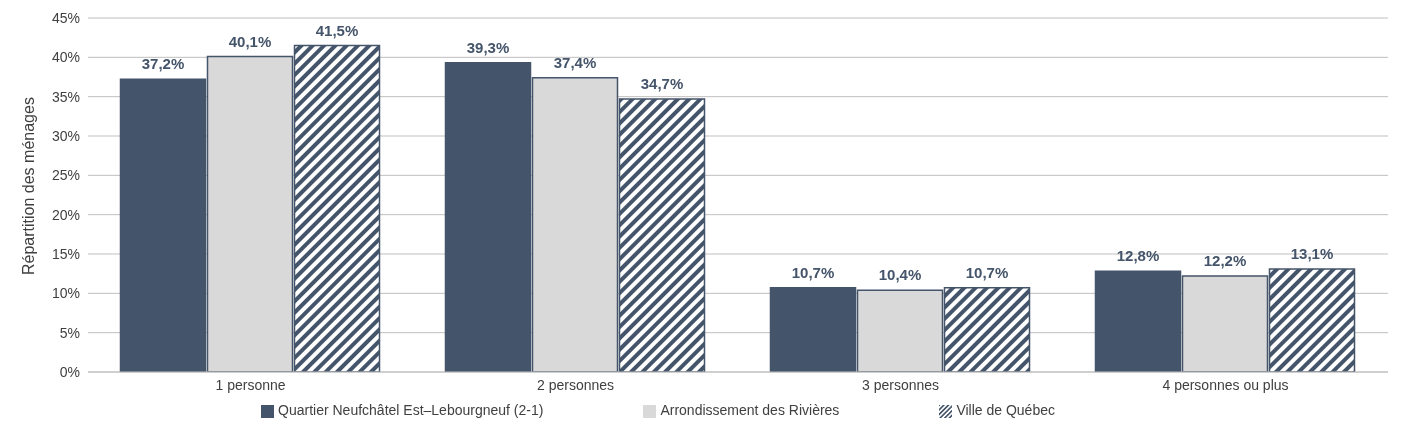 This screenshot has width=1416, height=429. I want to click on data-label: 39,3%, so click(488, 47).